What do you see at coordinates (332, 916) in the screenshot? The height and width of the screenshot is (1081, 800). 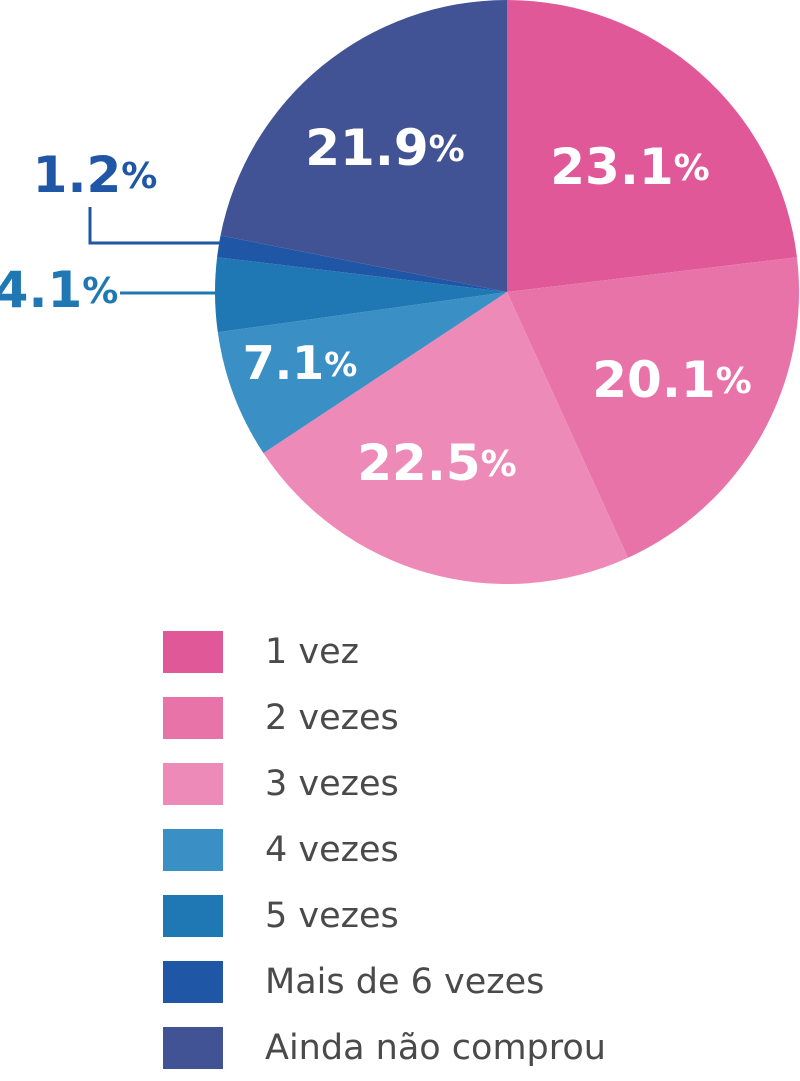 I see `legend-label: 5 vezes` at bounding box center [332, 916].